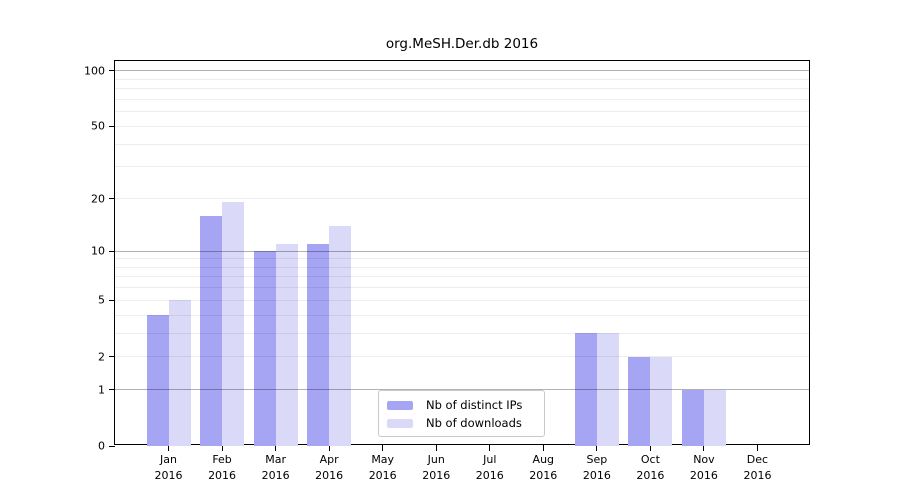  I want to click on x-axis-tick-label: Sep 2016, so click(597, 467).